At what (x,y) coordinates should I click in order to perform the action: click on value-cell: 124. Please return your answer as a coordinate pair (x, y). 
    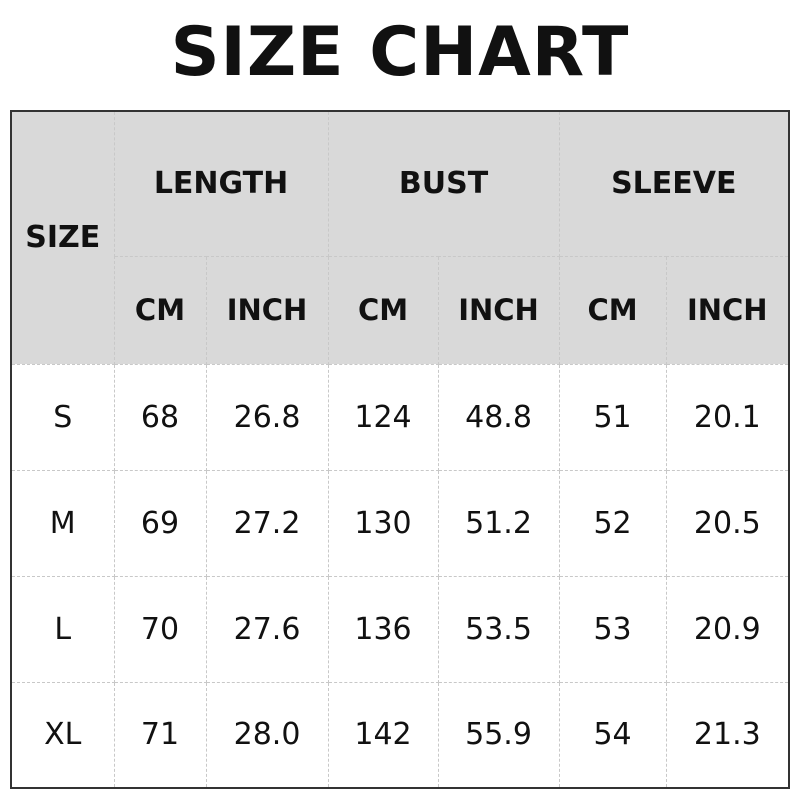
    Looking at the image, I should click on (383, 417).